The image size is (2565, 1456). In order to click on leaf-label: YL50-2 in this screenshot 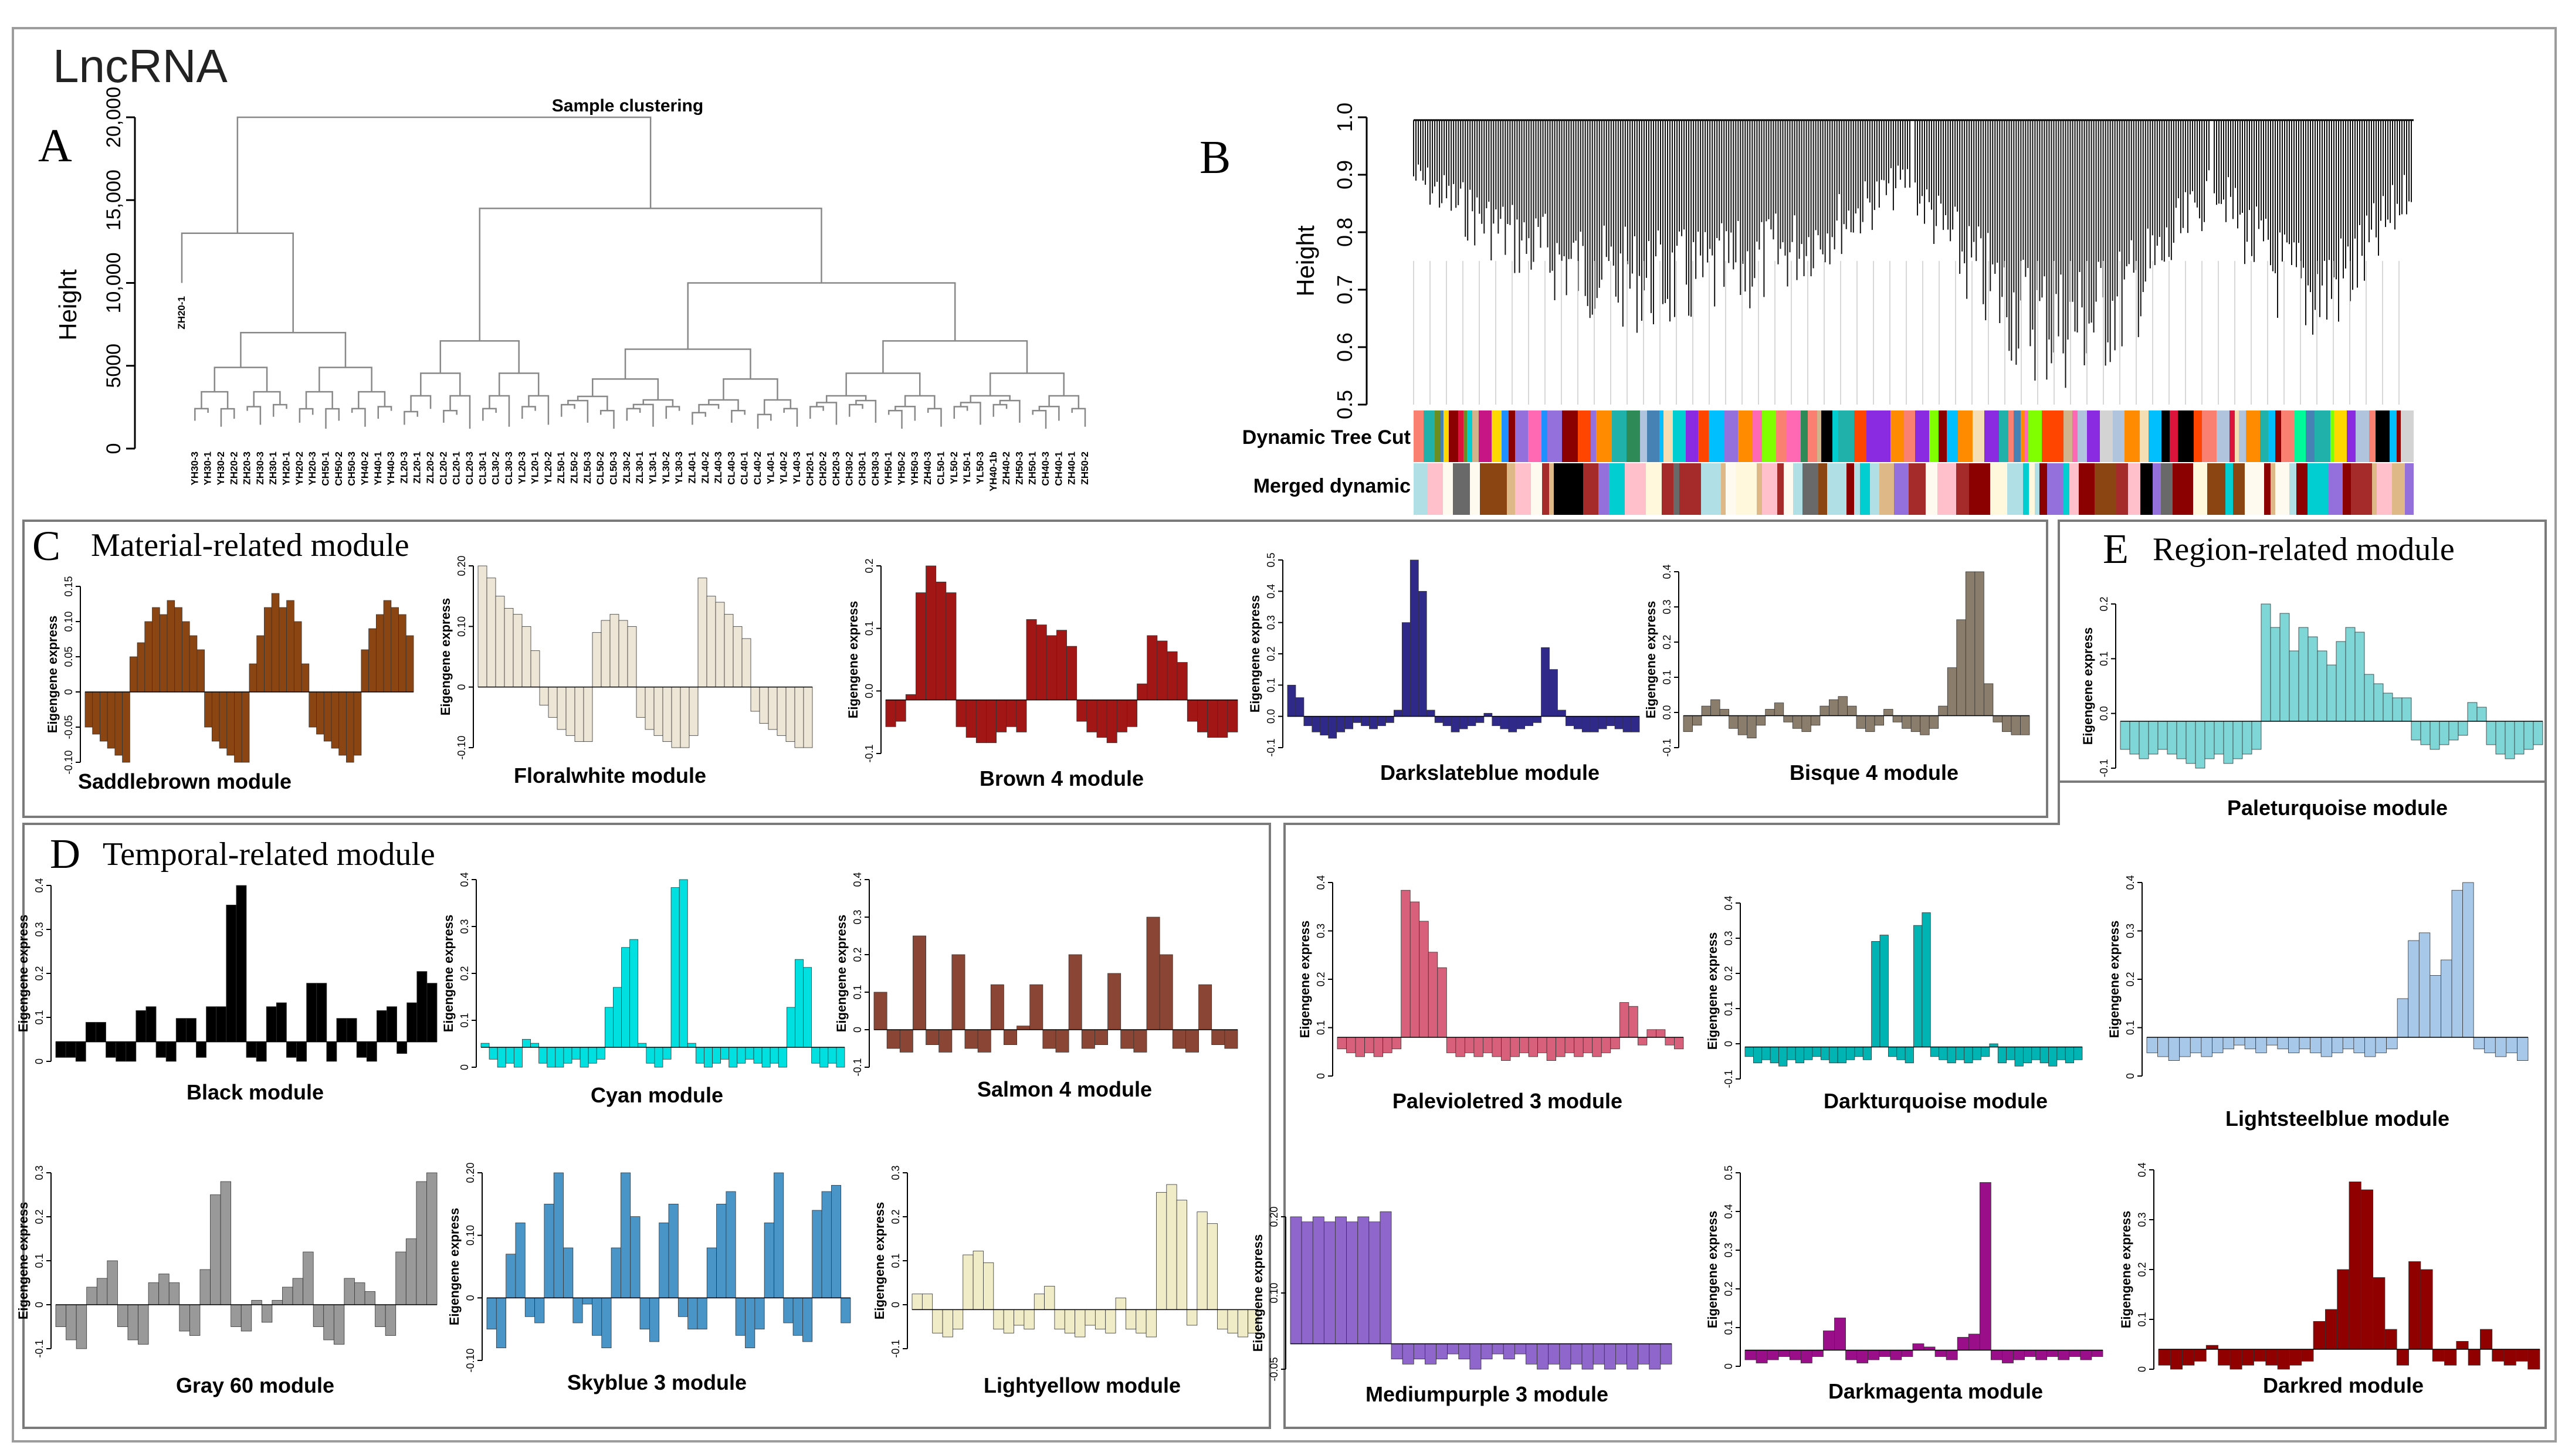, I will do `click(954, 468)`.